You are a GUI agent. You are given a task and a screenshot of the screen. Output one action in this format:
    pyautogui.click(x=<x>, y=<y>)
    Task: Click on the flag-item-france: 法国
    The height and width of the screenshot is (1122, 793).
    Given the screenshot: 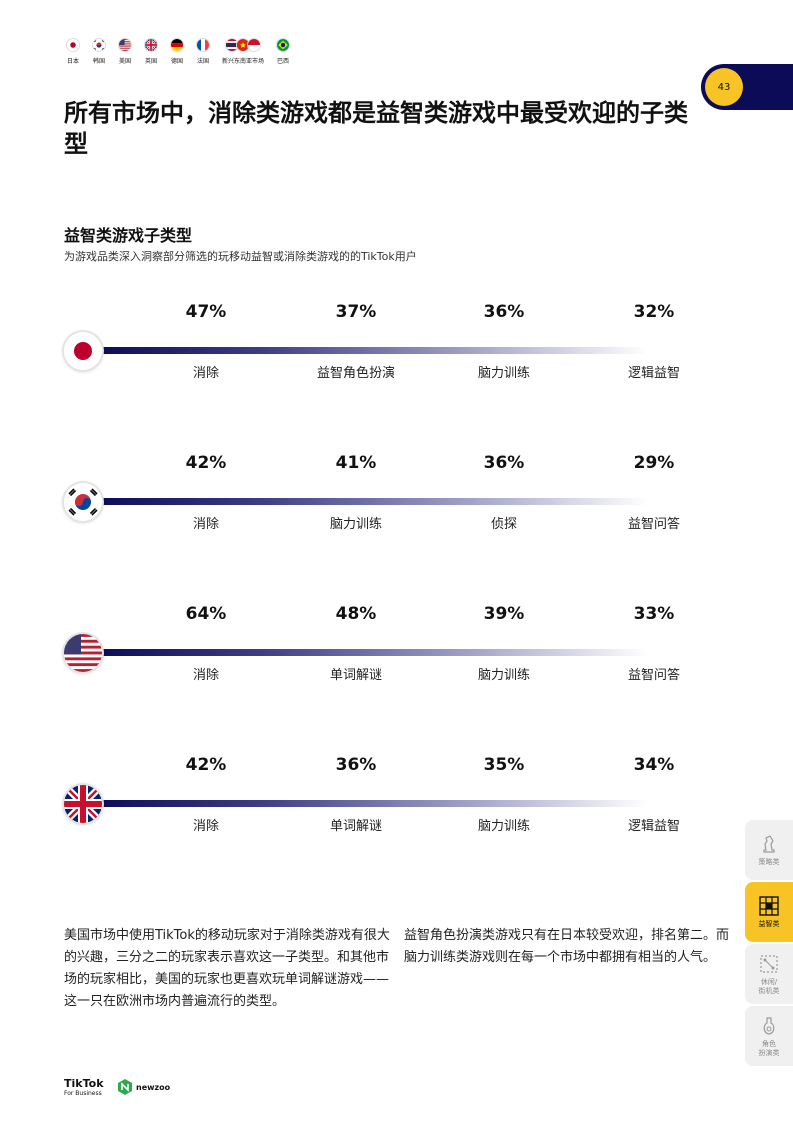 What is the action you would take?
    pyautogui.click(x=203, y=51)
    